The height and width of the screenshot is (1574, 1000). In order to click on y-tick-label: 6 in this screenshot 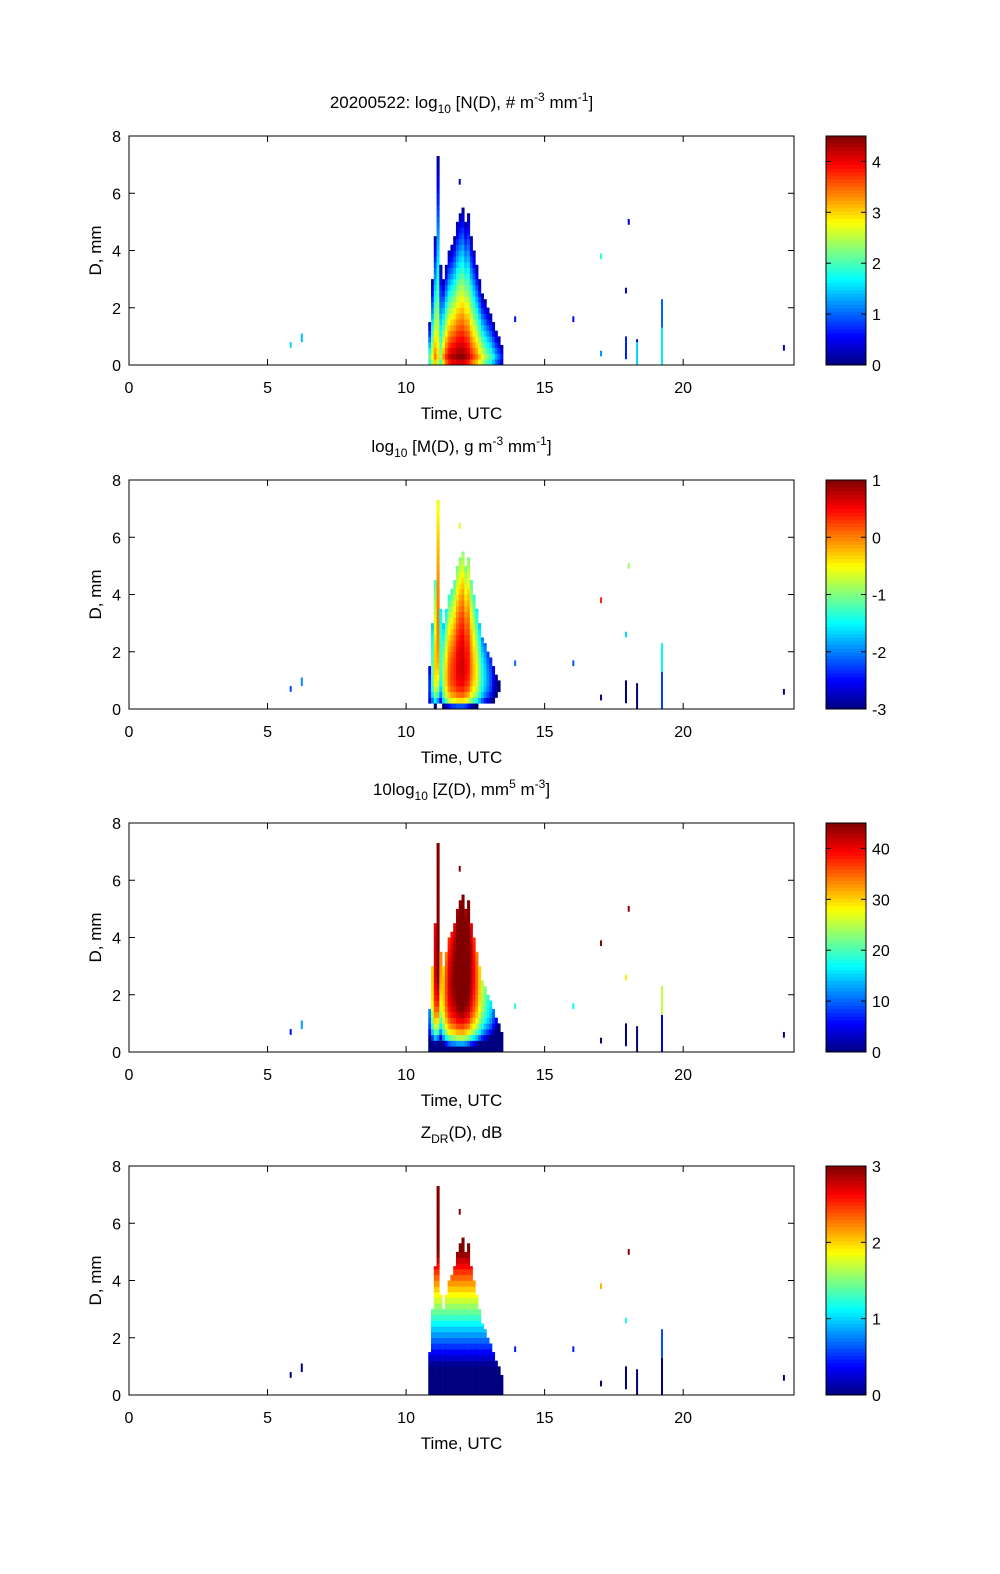, I will do `click(116, 194)`.